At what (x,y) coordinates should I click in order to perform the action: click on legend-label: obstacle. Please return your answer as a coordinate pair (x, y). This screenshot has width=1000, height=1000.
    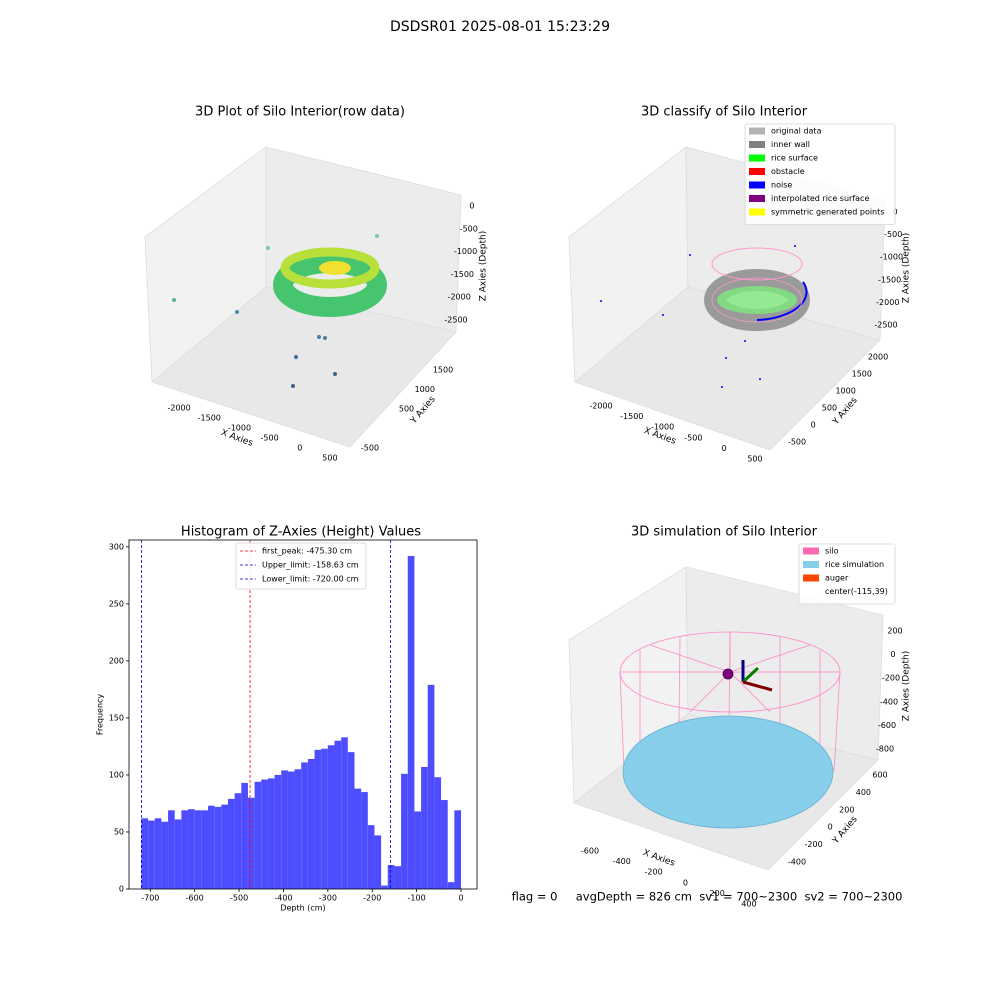
    Looking at the image, I should click on (788, 171).